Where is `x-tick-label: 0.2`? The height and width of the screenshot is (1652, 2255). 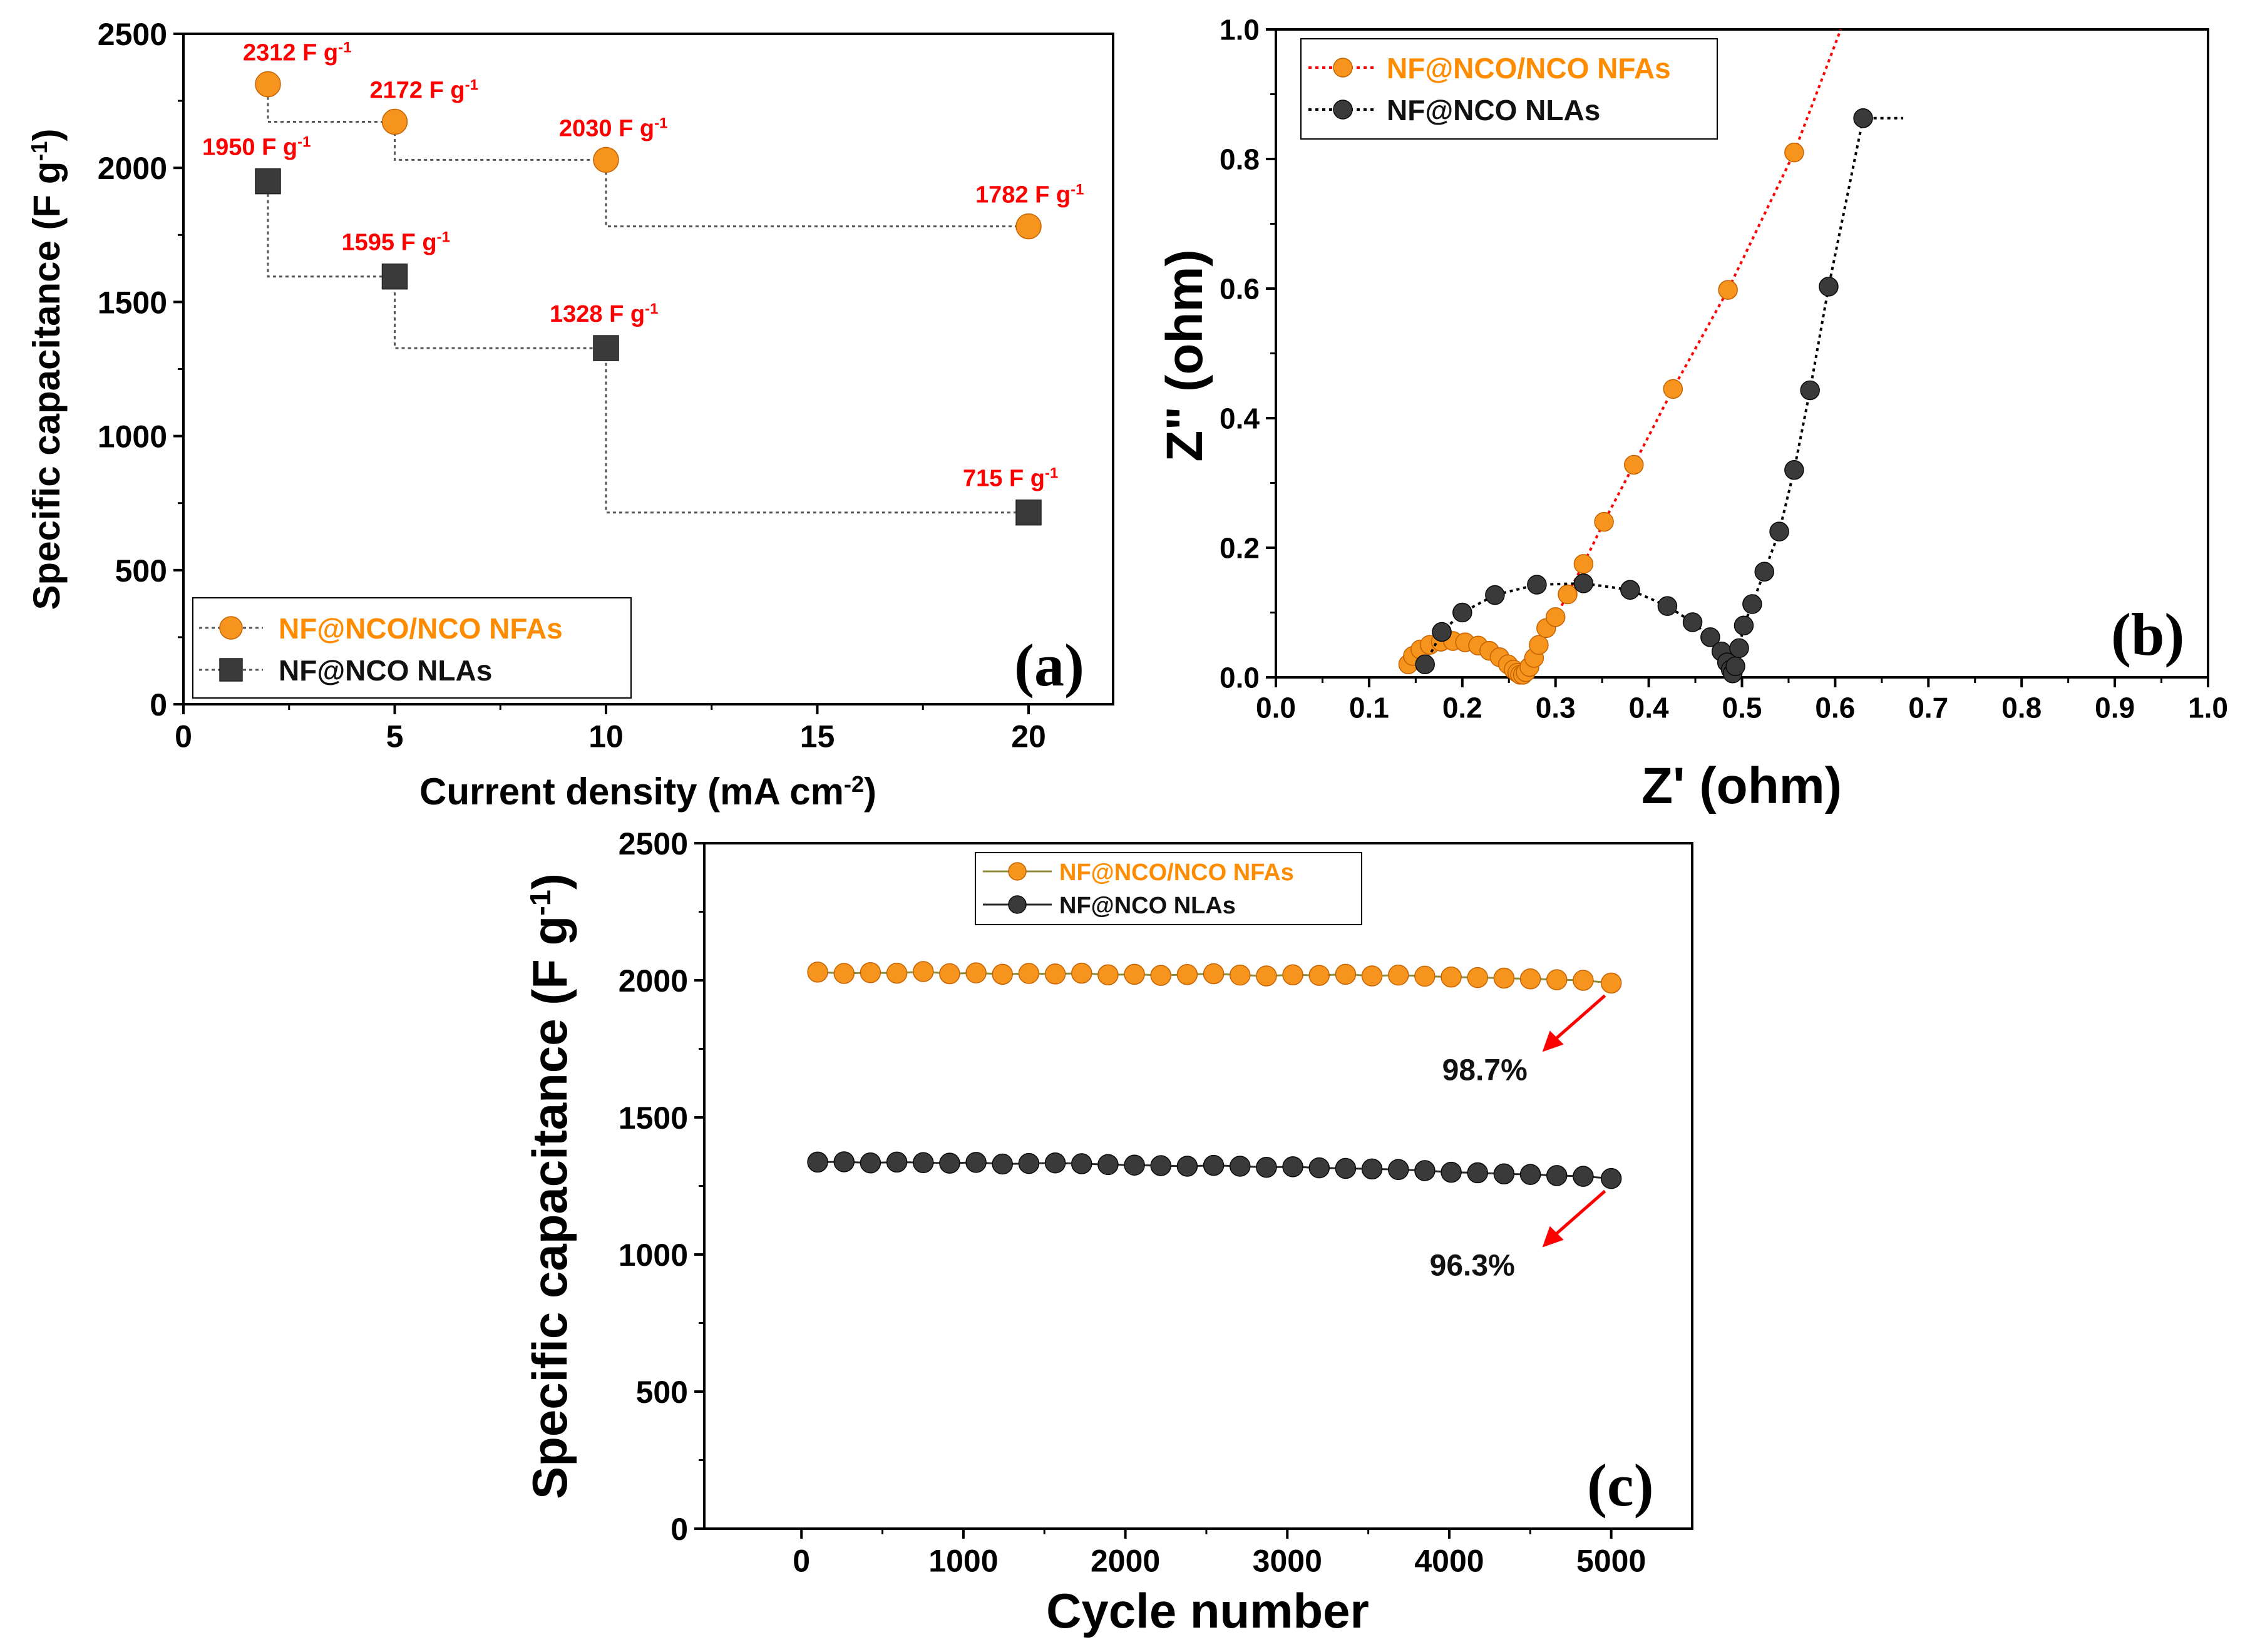
x-tick-label: 0.2 is located at coordinates (1462, 707).